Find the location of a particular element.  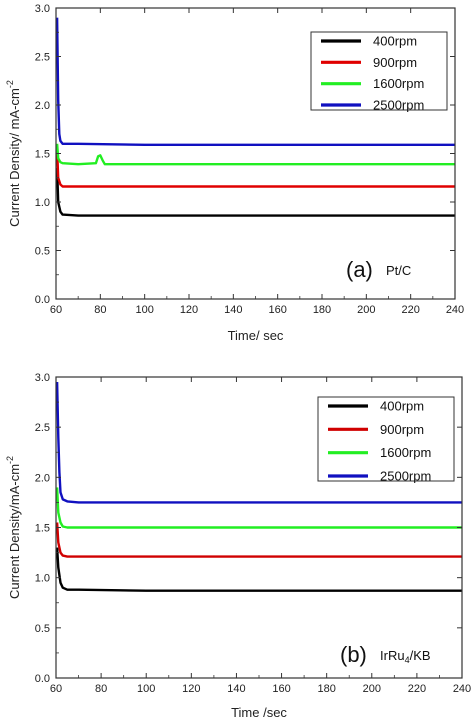

chart-a-y-tick-label: 2.5 is located at coordinates (42, 58).